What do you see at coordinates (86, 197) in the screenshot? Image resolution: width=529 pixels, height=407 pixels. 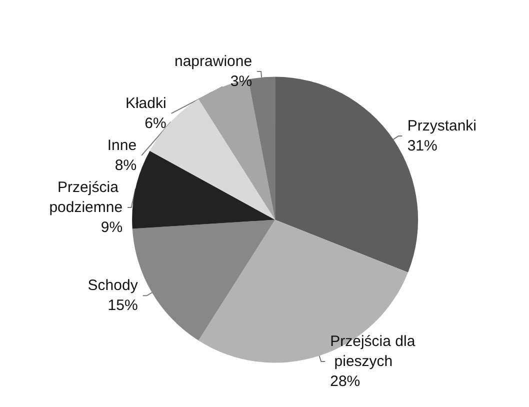 I see `slice-label: Przejścia podziemne` at bounding box center [86, 197].